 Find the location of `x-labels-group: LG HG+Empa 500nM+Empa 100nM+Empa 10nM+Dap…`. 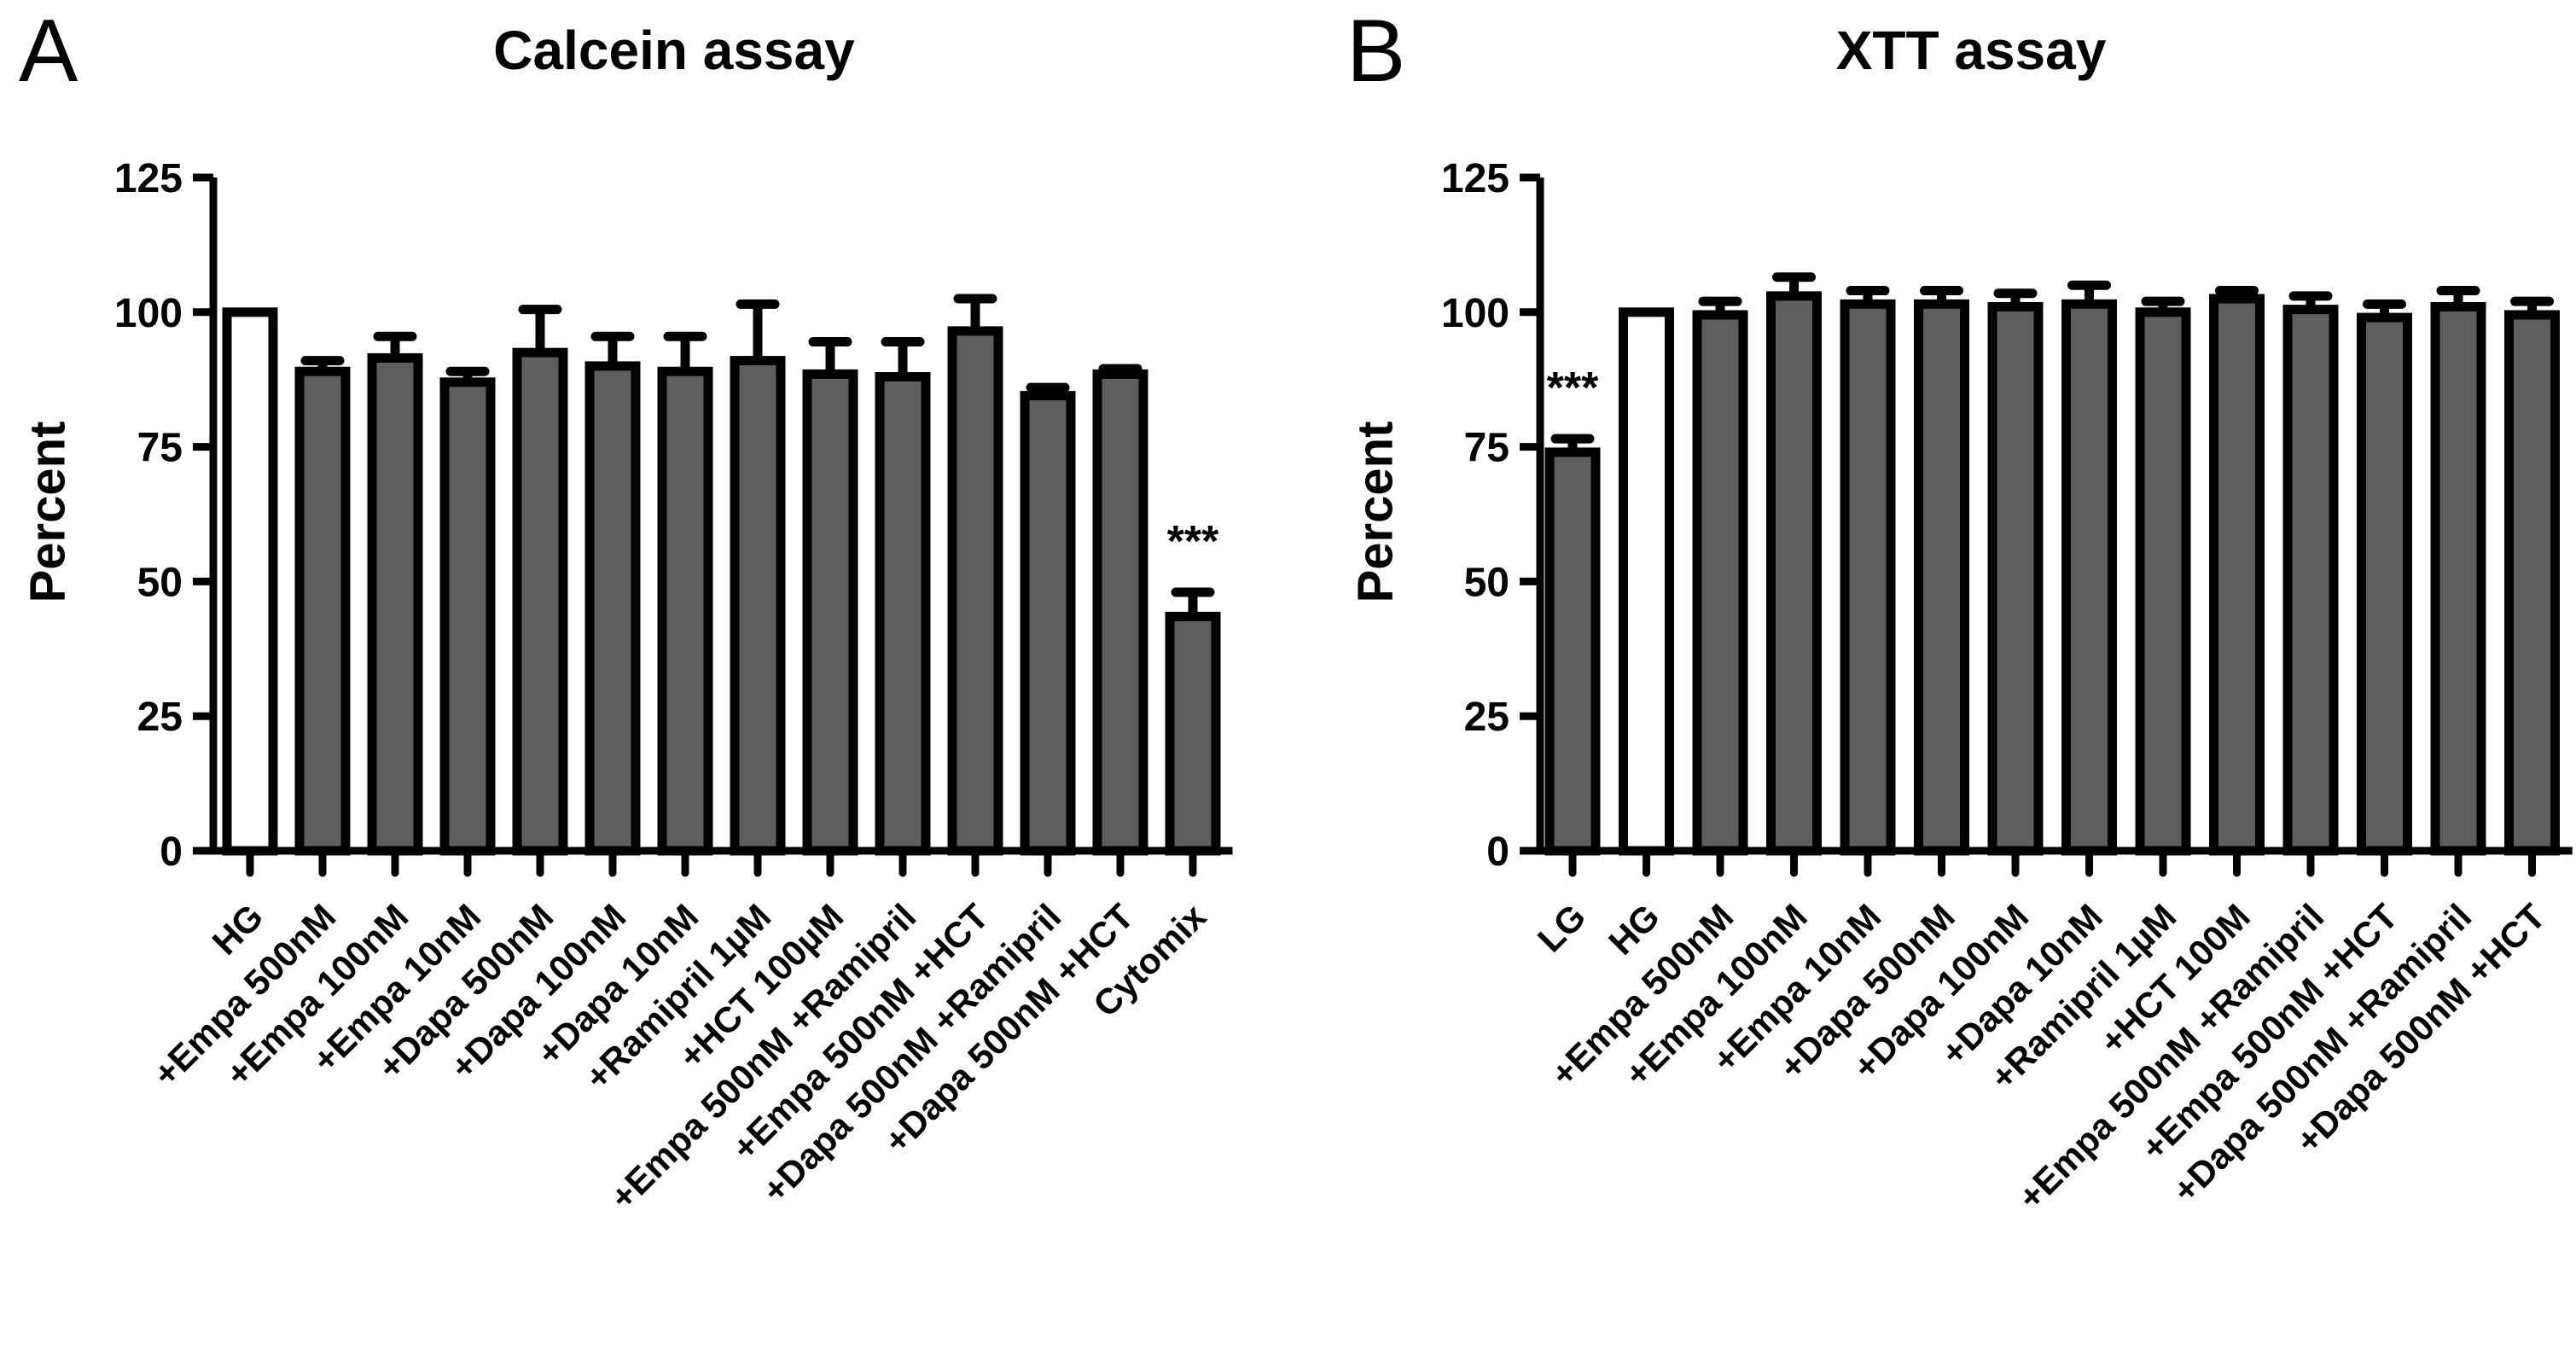

x-labels-group: LG HG+Empa 500nM+Empa 100nM+Empa 10nM+Dap… is located at coordinates (2042, 1057).